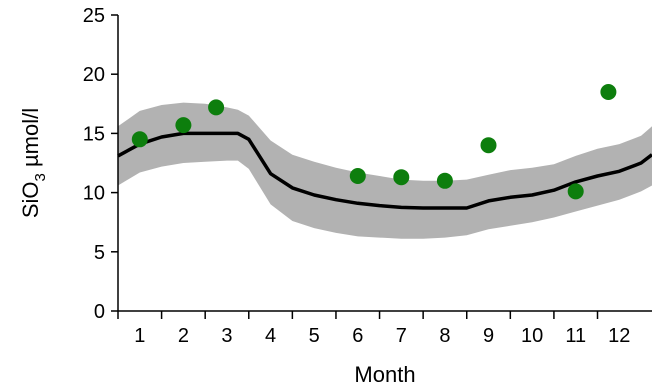 This screenshot has width=652, height=387. What do you see at coordinates (488, 336) in the screenshot?
I see `x-tick-label: 9` at bounding box center [488, 336].